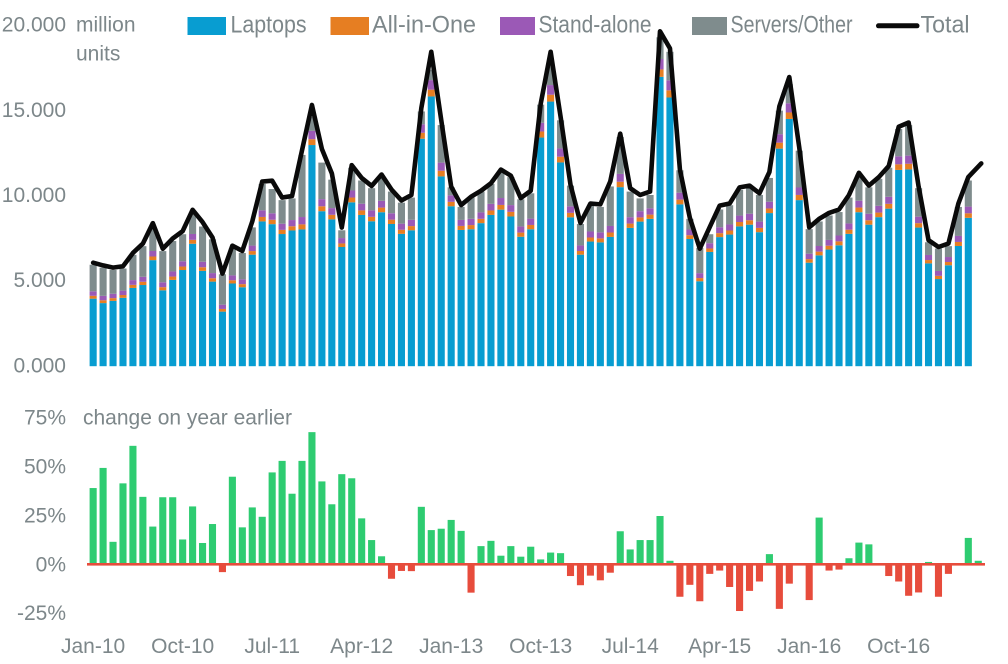  What do you see at coordinates (272, 646) in the screenshot?
I see `svg-text: Jul-11` at bounding box center [272, 646].